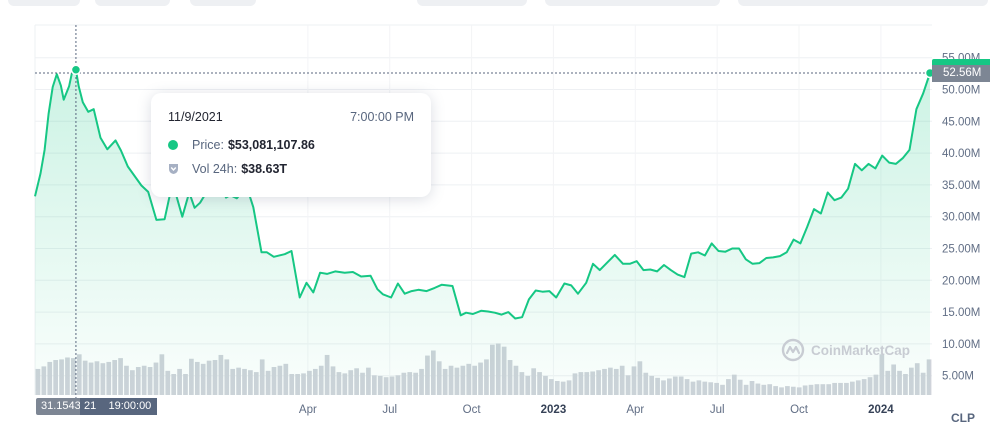 This screenshot has width=1002, height=439. I want to click on coinmarketcap-logo-icon, so click(793, 350).